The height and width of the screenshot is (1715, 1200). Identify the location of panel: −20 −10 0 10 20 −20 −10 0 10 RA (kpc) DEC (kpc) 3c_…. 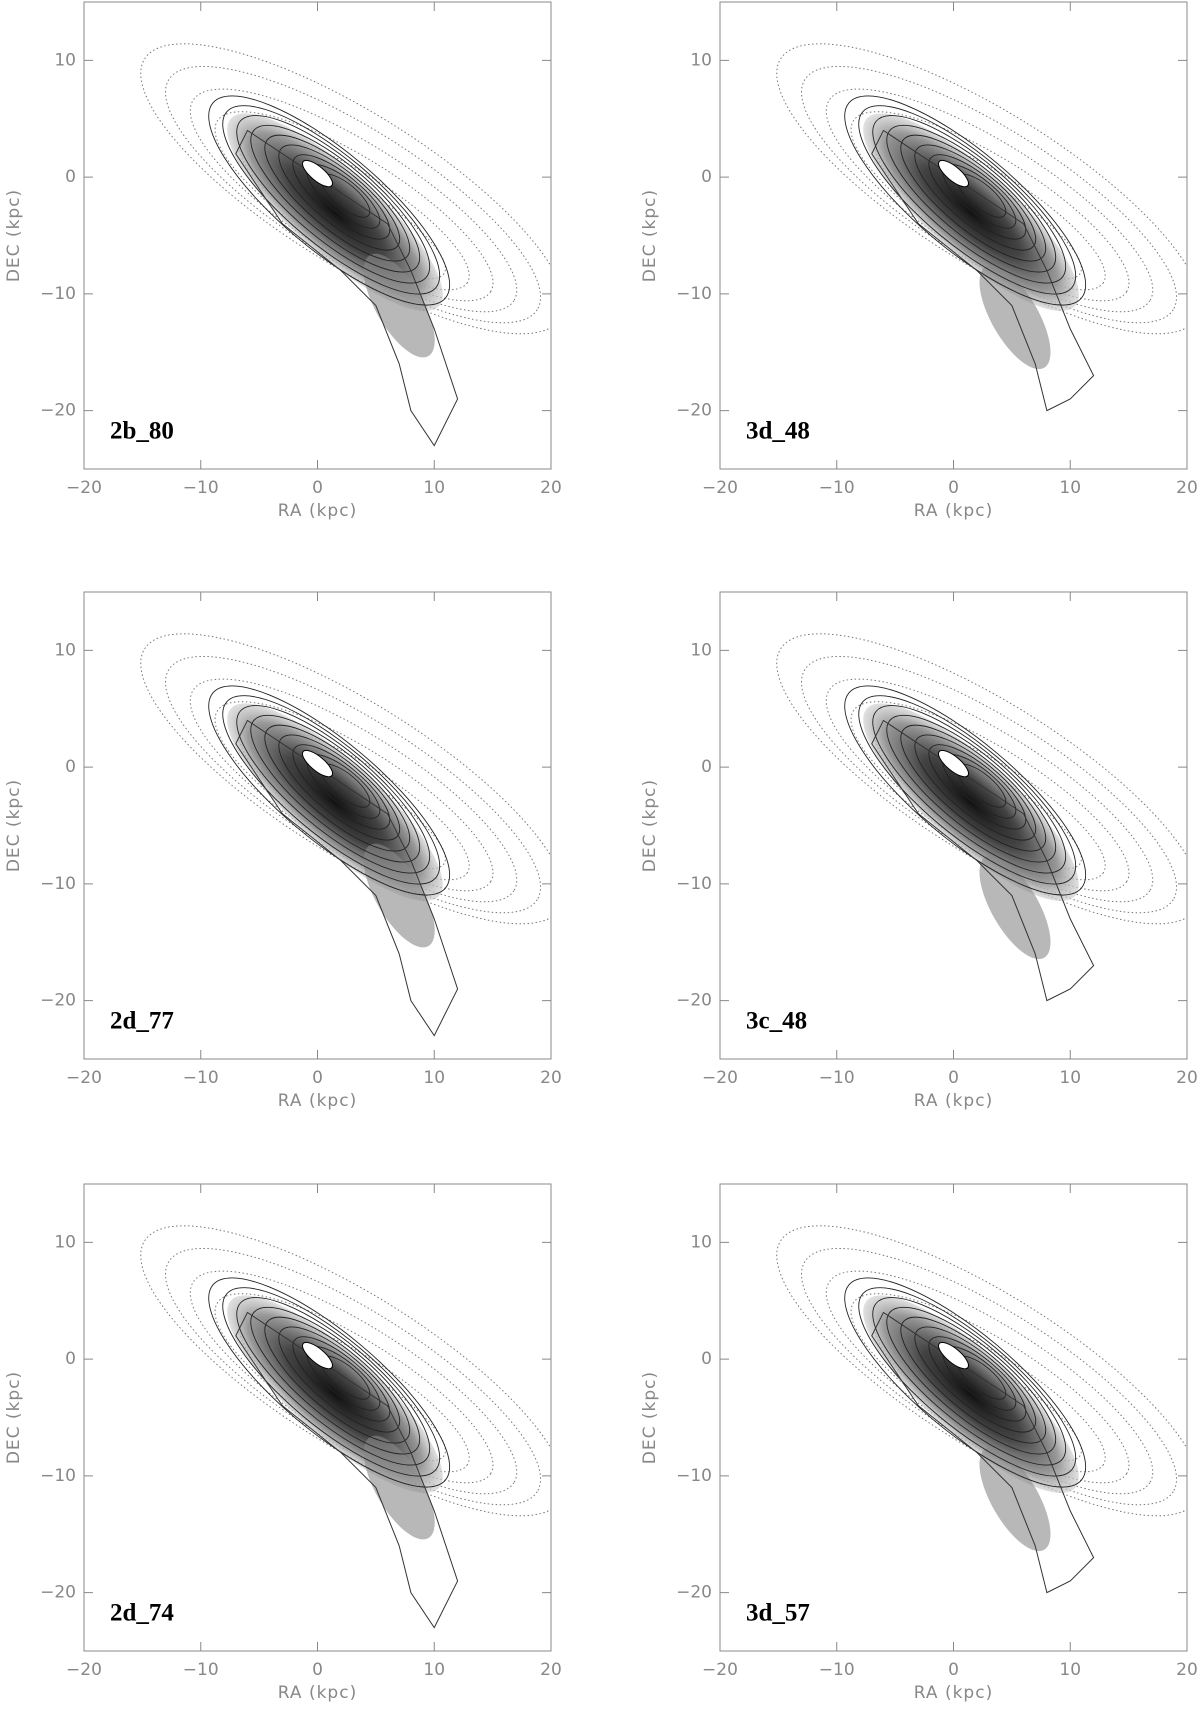
(919, 851).